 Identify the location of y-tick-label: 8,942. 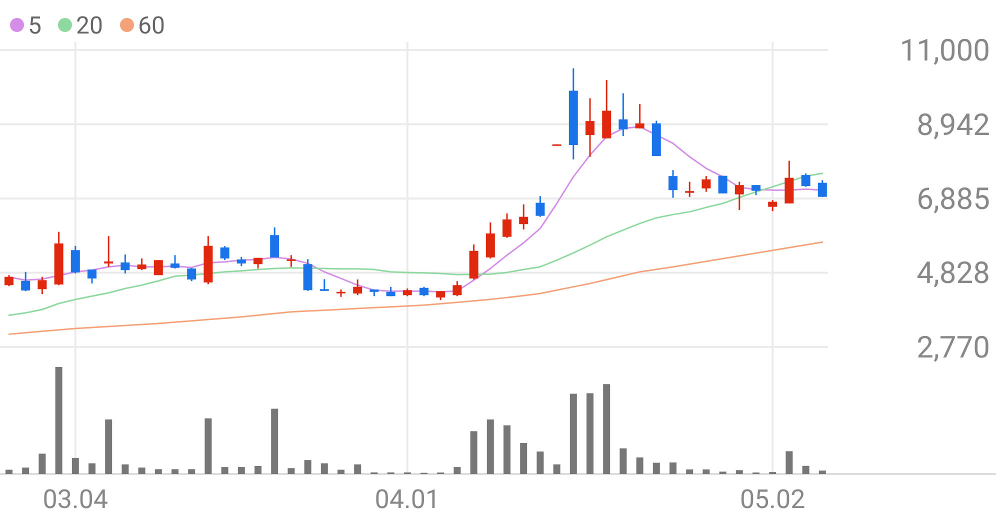
(953, 125).